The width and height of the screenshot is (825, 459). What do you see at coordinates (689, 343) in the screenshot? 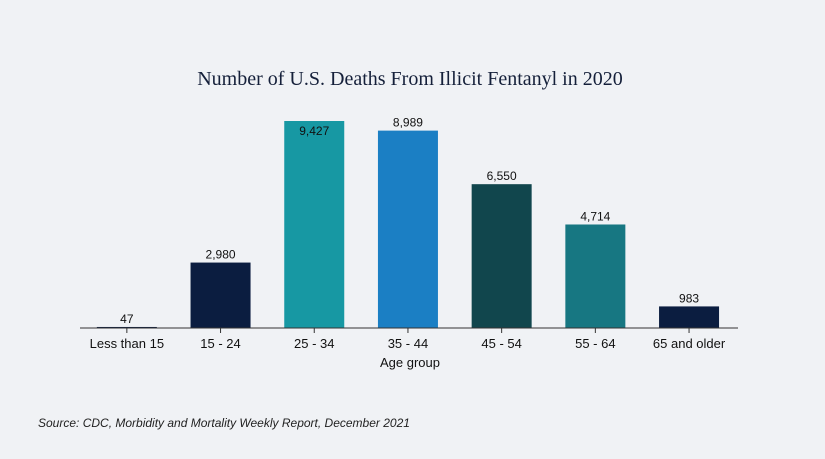
I see `x-tick-label: 65 and older` at bounding box center [689, 343].